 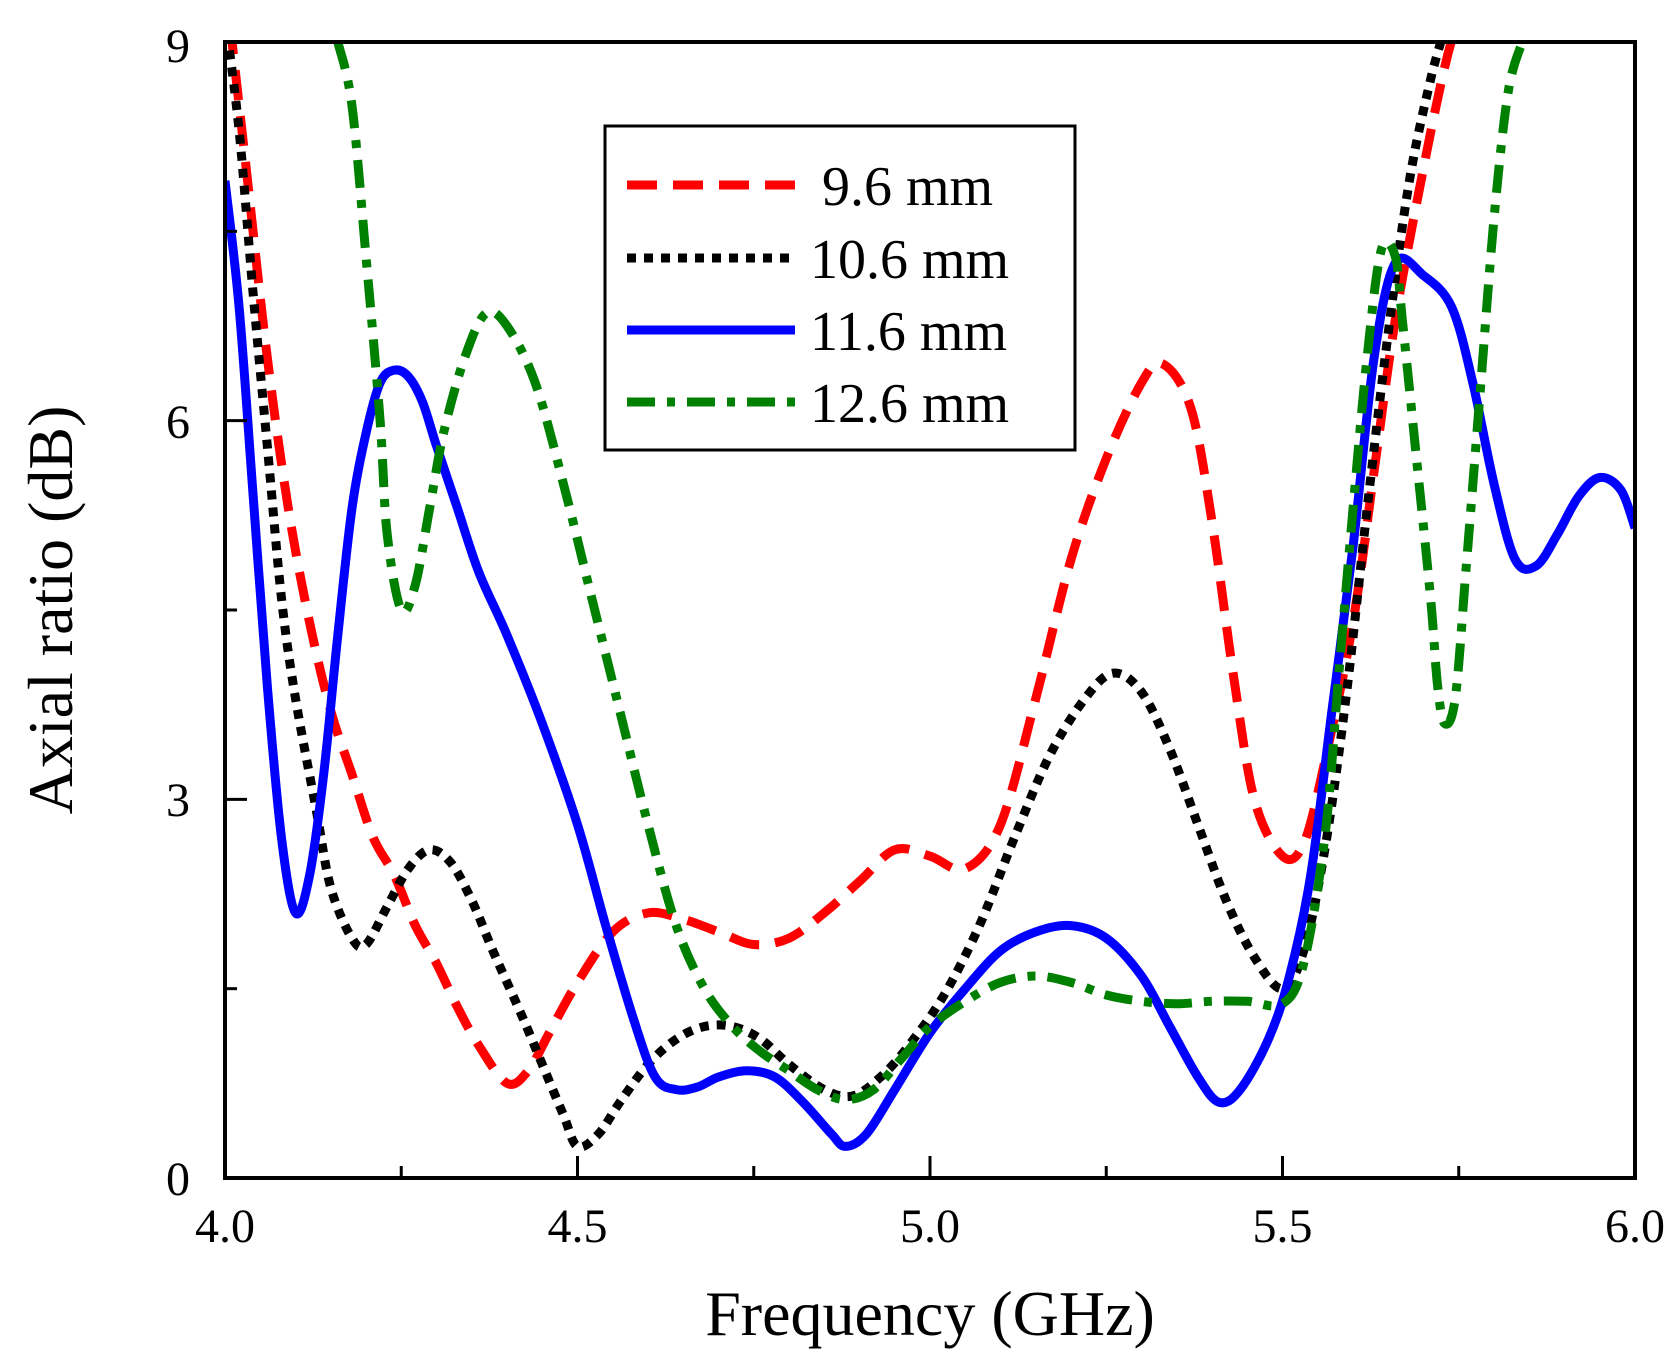 I want to click on x-tick-label: 6.0, so click(x=1635, y=1226).